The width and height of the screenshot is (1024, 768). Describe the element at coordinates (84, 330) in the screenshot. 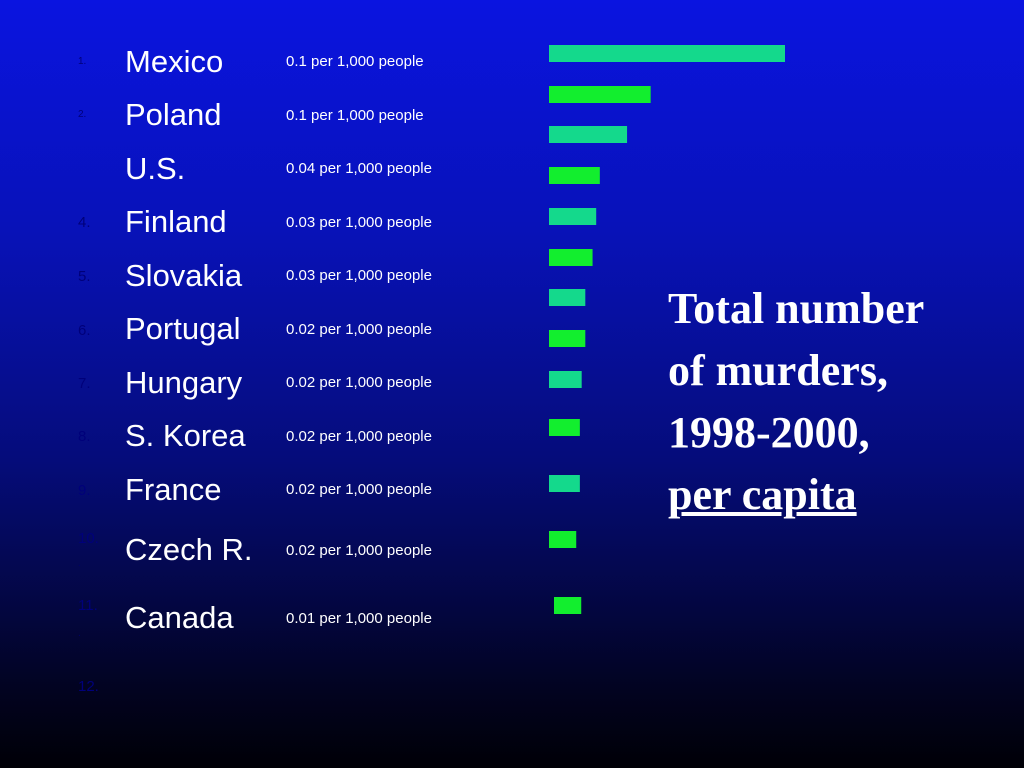

I see `rank-6: 6.` at that location.